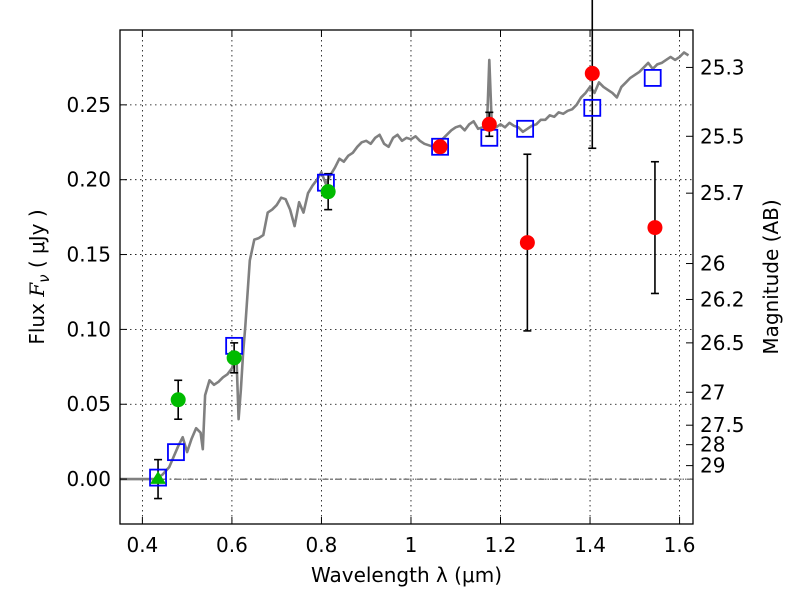 This screenshot has height=604, width=800. I want to click on x-tick-label: 1.4, so click(590, 545).